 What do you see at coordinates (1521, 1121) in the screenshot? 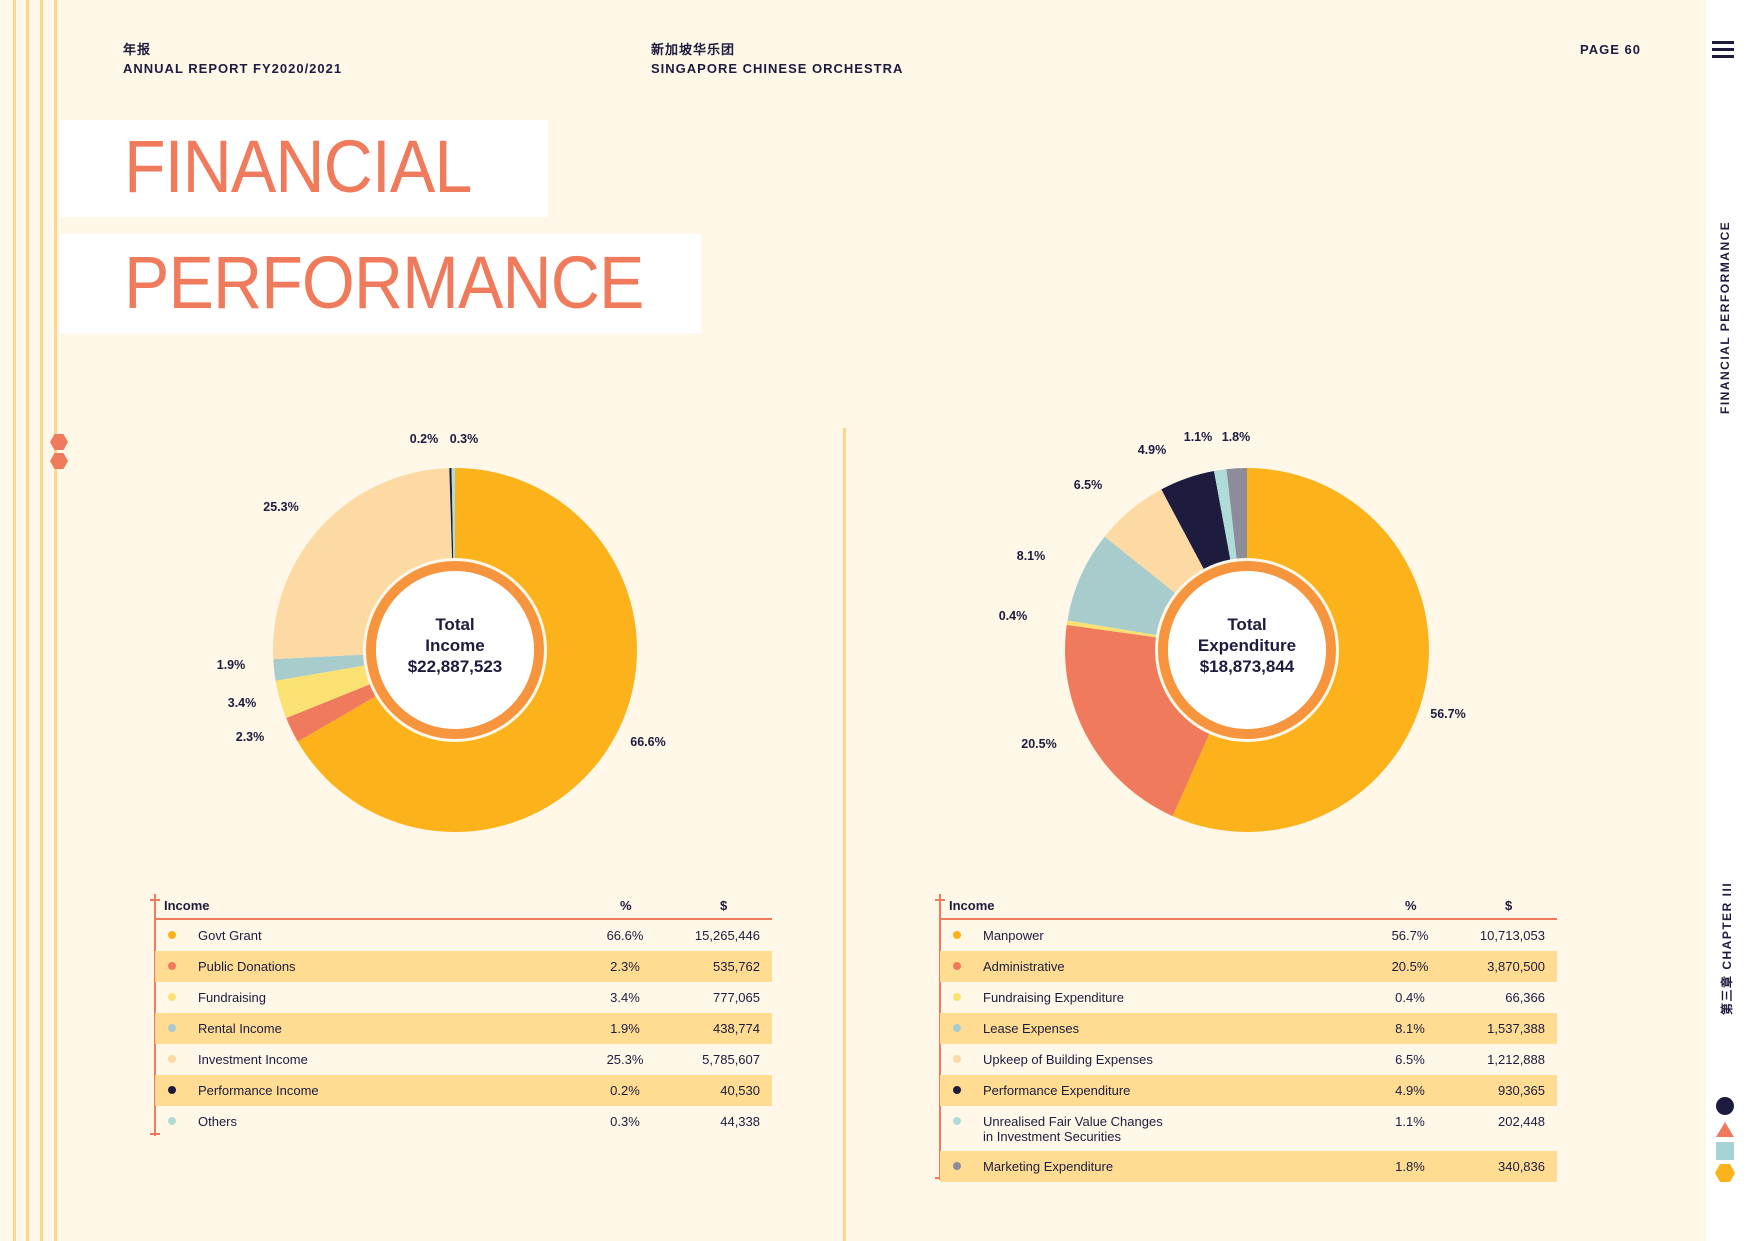
I see `row-value: 202,448` at bounding box center [1521, 1121].